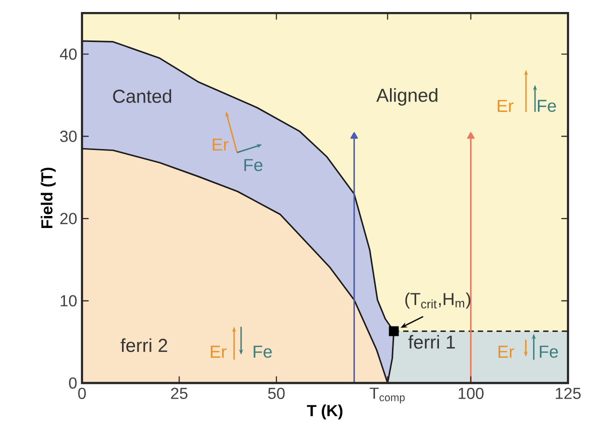 Image resolution: width=600 pixels, height=426 pixels. Describe the element at coordinates (68, 136) in the screenshot. I see `y-tick-label: 30` at that location.